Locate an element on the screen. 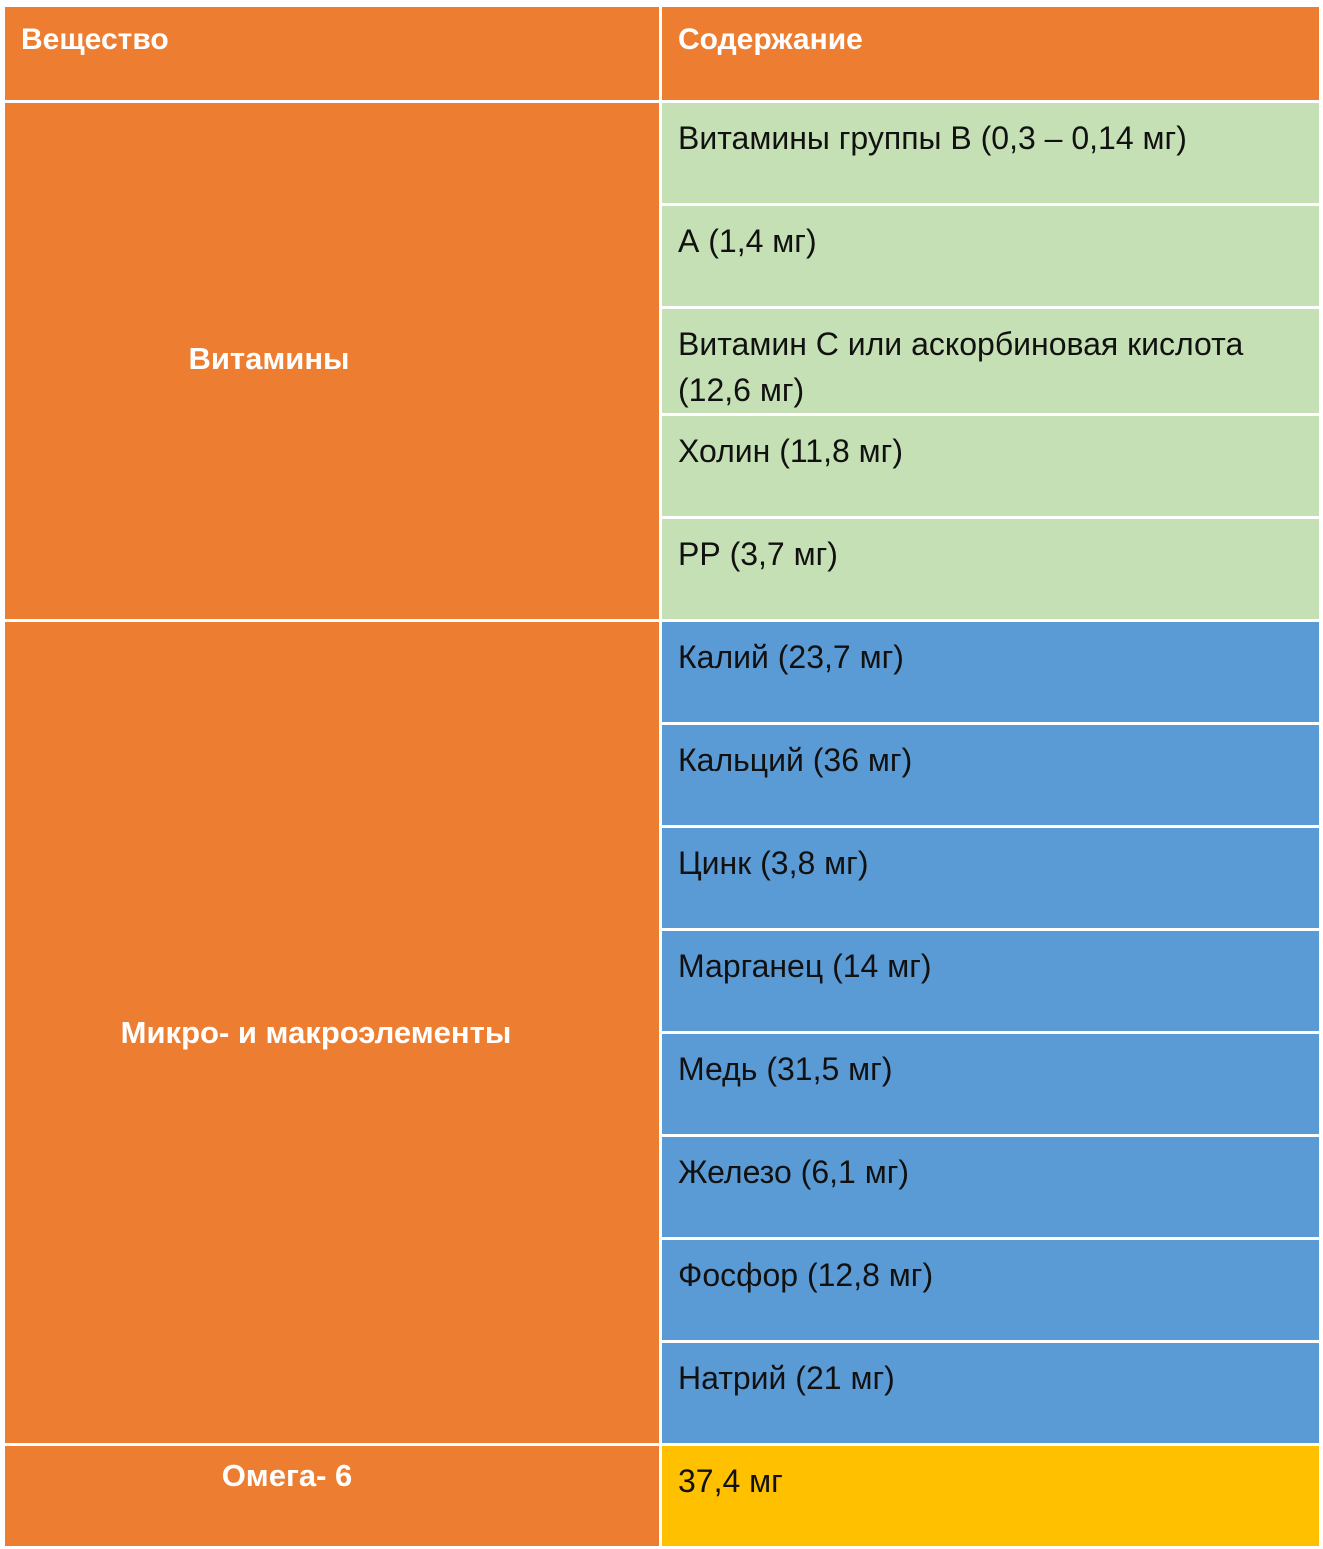 Image resolution: width=1323 pixels, height=1549 pixels. table-row: Холин (11,8 мг) is located at coordinates (663, 466).